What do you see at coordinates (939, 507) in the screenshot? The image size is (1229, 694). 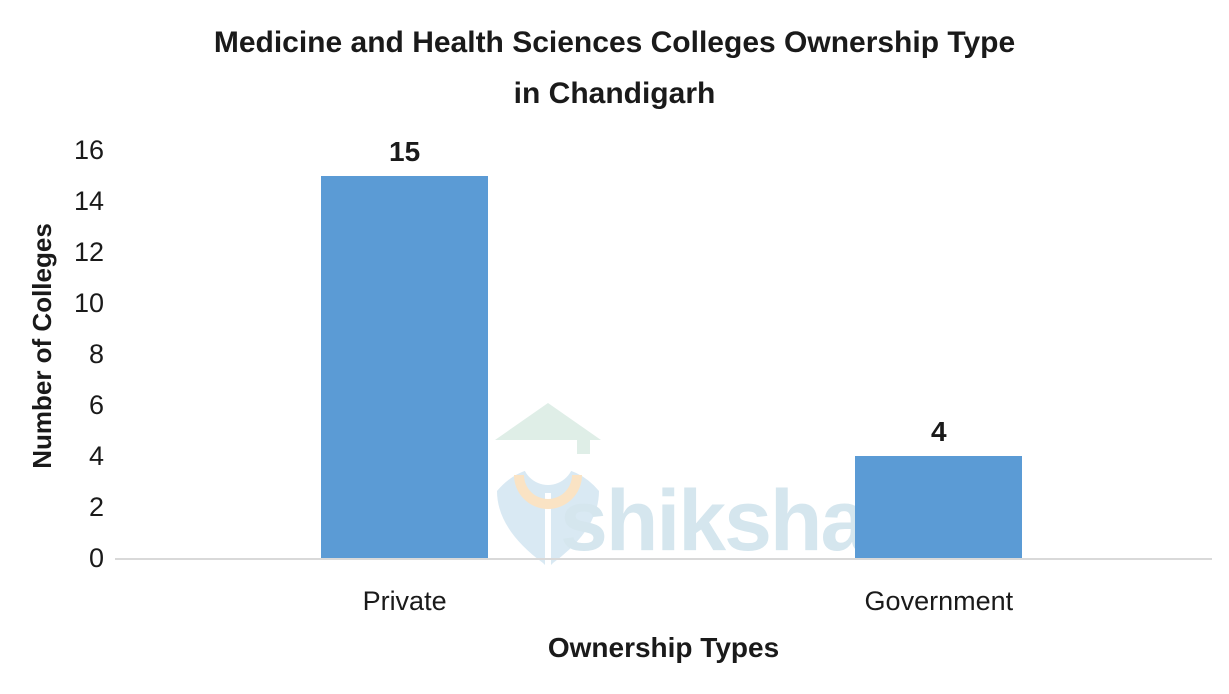 I see `bar-government` at bounding box center [939, 507].